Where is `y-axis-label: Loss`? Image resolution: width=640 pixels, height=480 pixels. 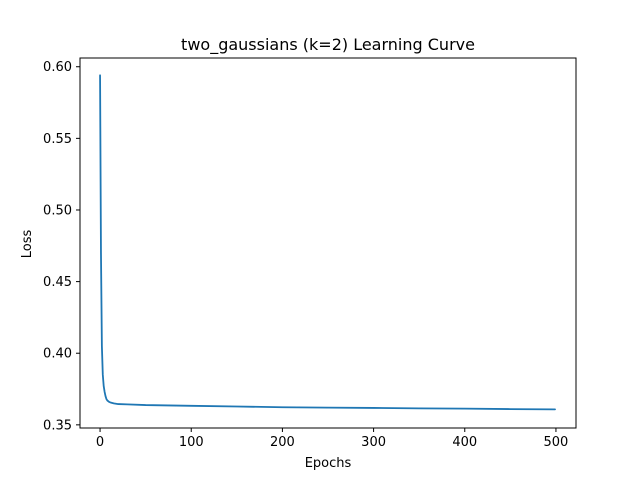
y-axis-label: Loss is located at coordinates (27, 244).